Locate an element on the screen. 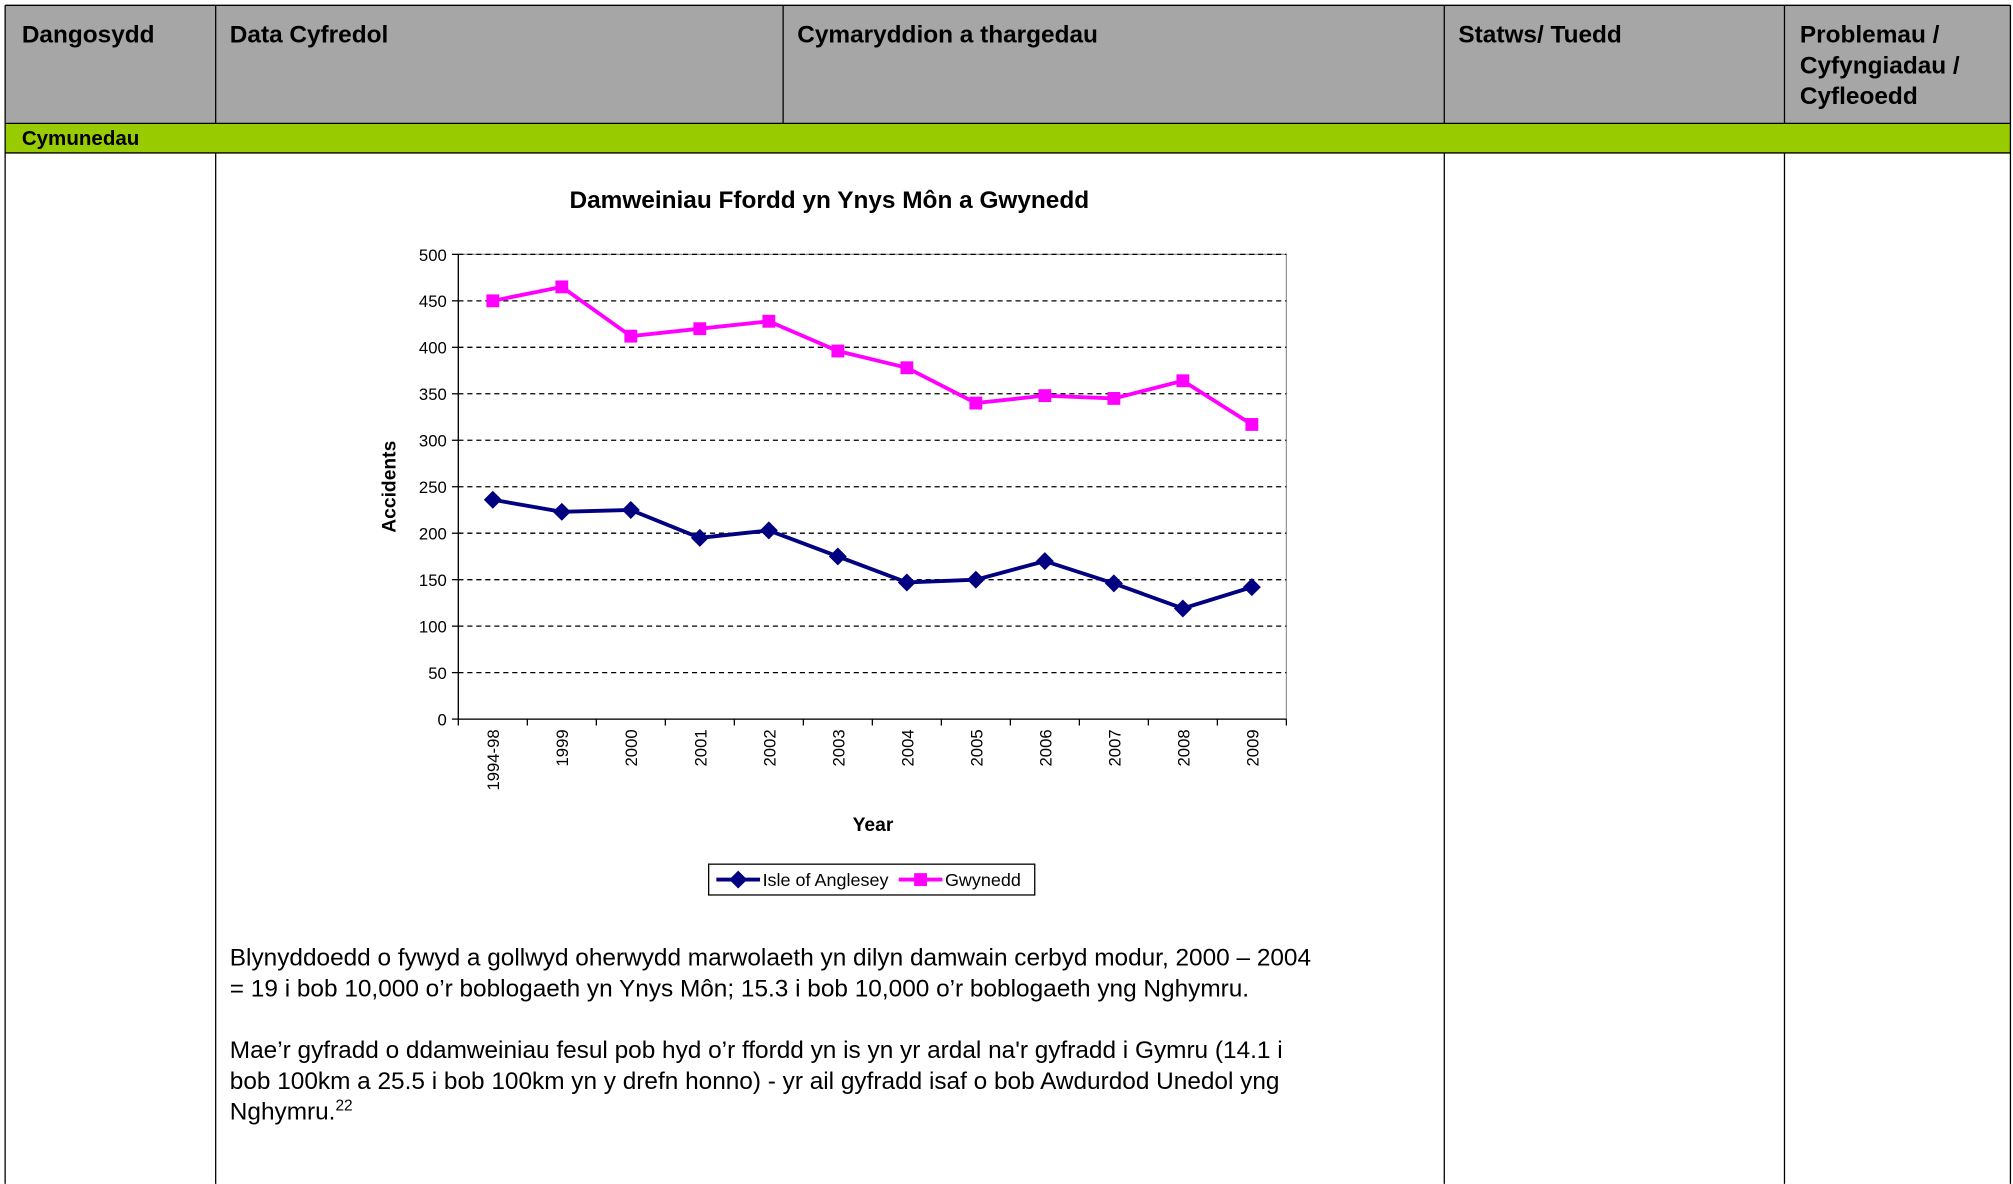 The image size is (2013, 1184). x-axis-label: Year is located at coordinates (873, 825).